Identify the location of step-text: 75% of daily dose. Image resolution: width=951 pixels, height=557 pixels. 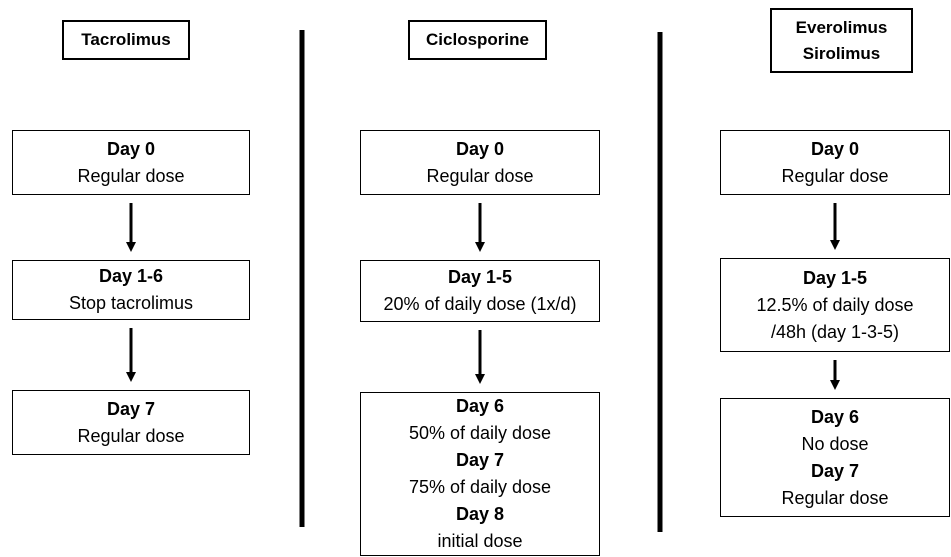
(480, 487).